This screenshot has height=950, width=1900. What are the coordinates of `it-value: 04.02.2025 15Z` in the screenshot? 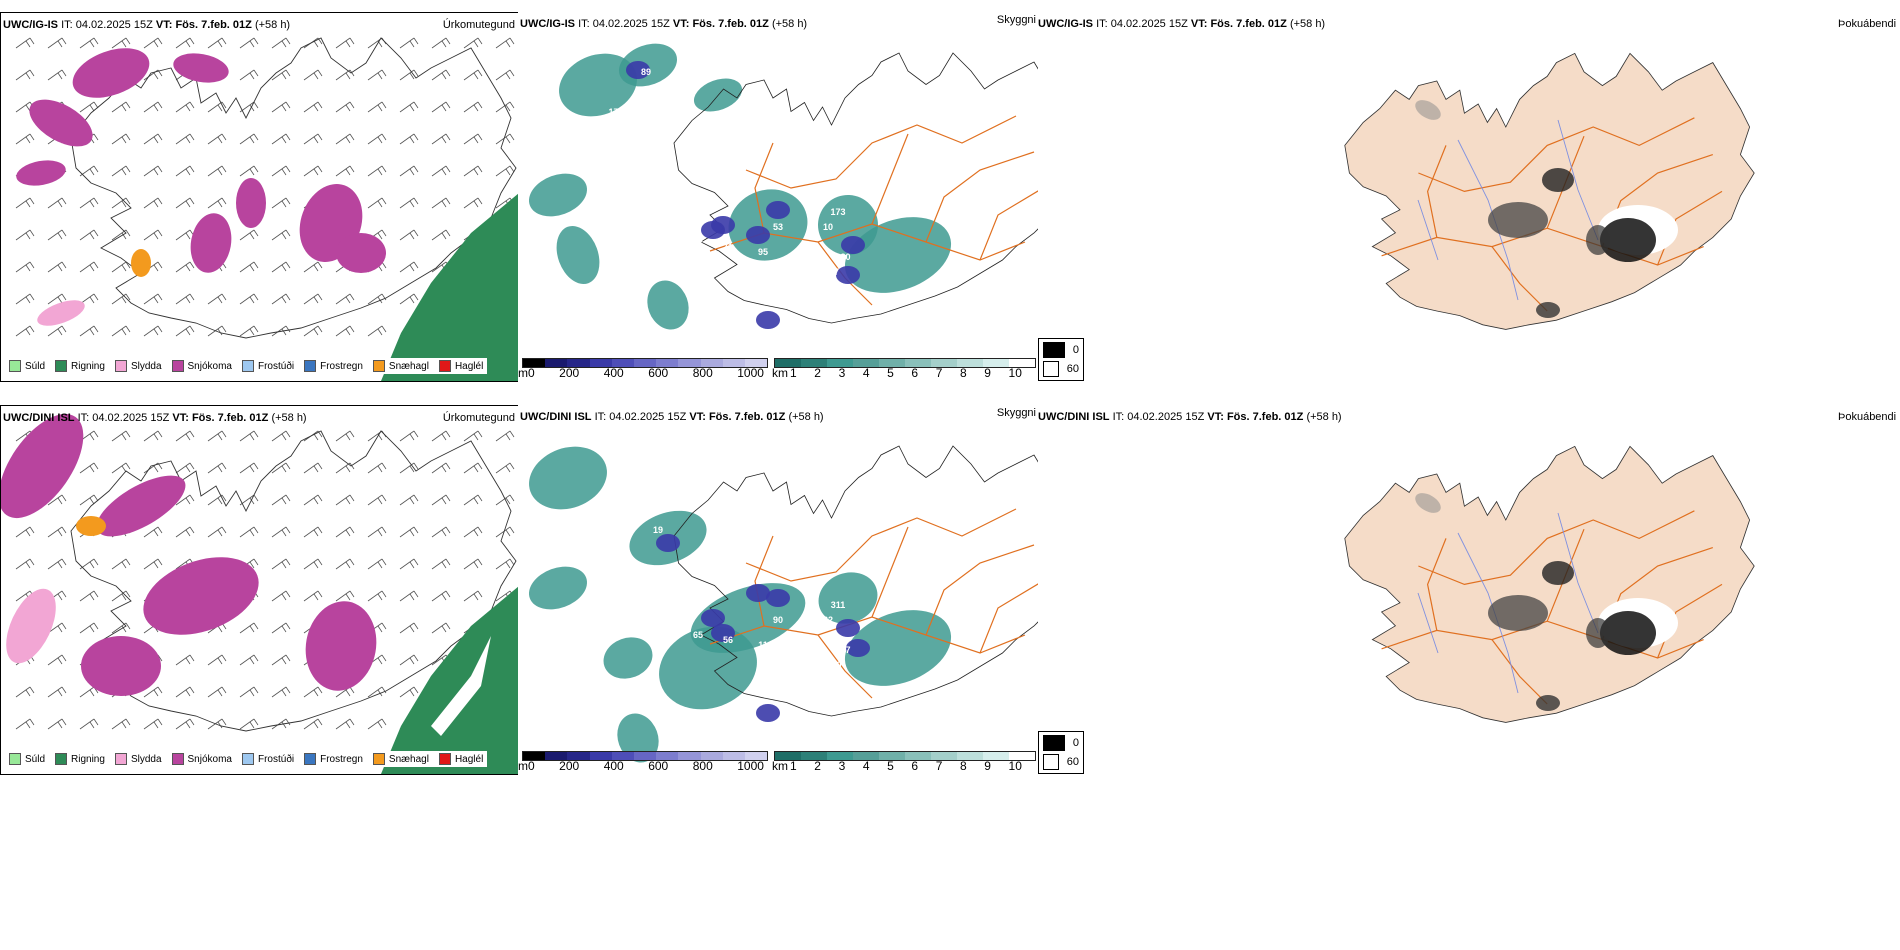 It's located at (648, 417).